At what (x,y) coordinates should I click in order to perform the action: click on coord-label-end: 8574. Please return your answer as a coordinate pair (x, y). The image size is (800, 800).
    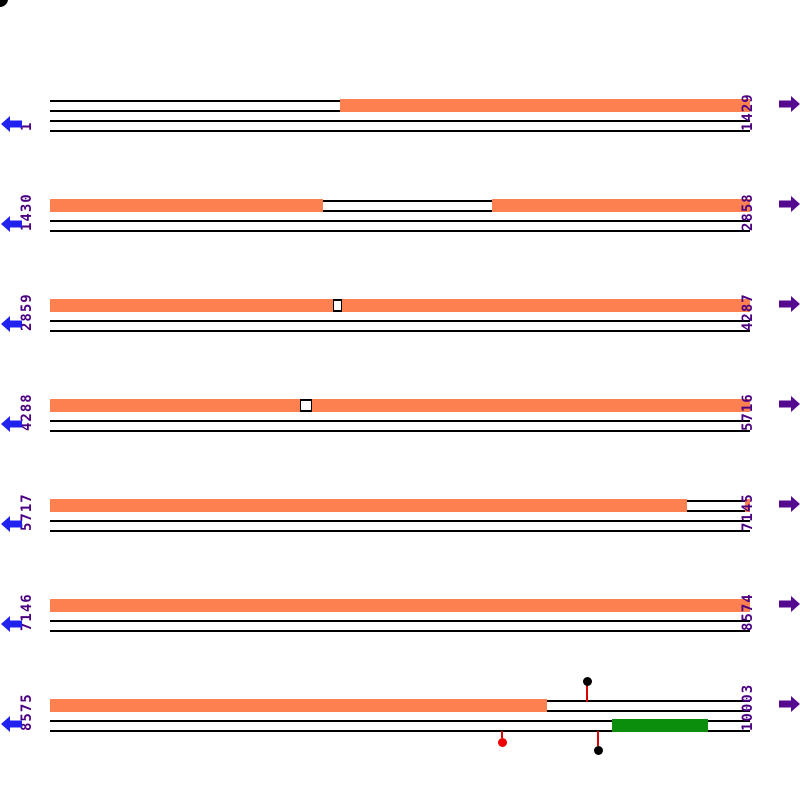
    Looking at the image, I should click on (748, 612).